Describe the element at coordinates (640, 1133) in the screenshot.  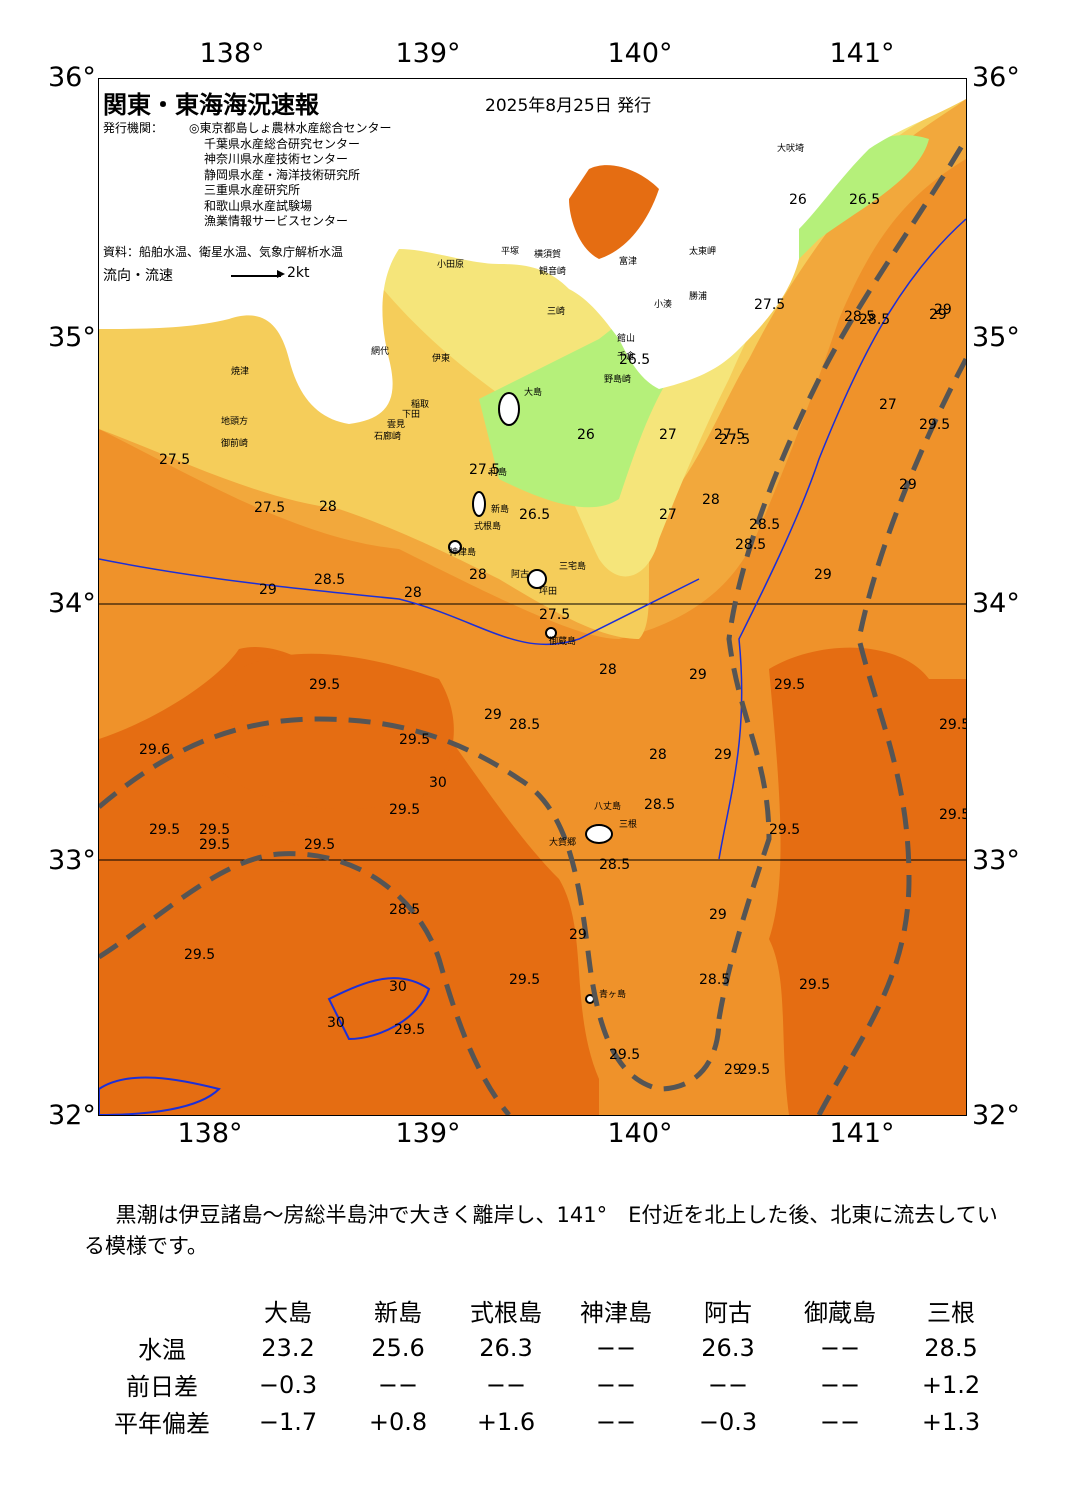
I see `lon-label-140-bottom: 140°` at that location.